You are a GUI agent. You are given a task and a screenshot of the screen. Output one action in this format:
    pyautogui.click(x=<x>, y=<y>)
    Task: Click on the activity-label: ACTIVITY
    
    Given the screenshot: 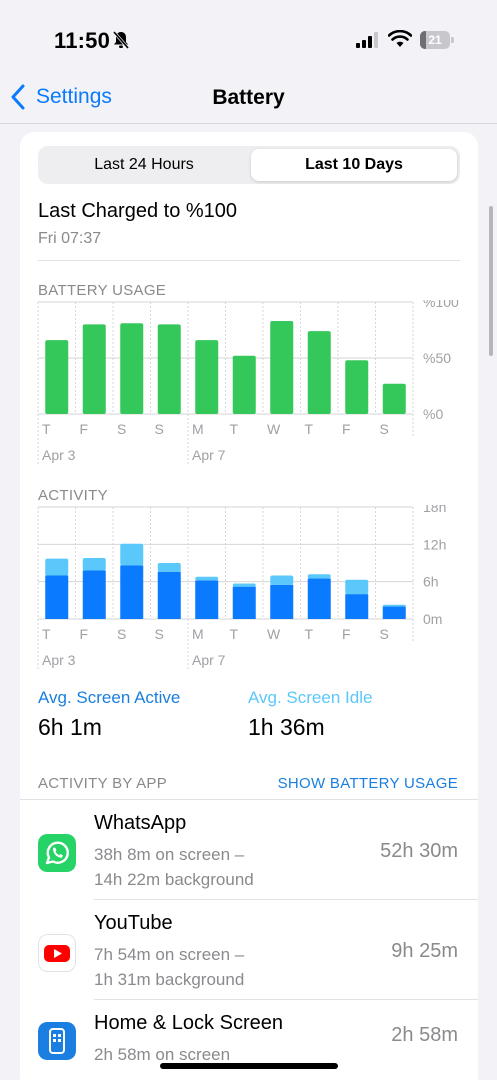 What is the action you would take?
    pyautogui.click(x=73, y=495)
    